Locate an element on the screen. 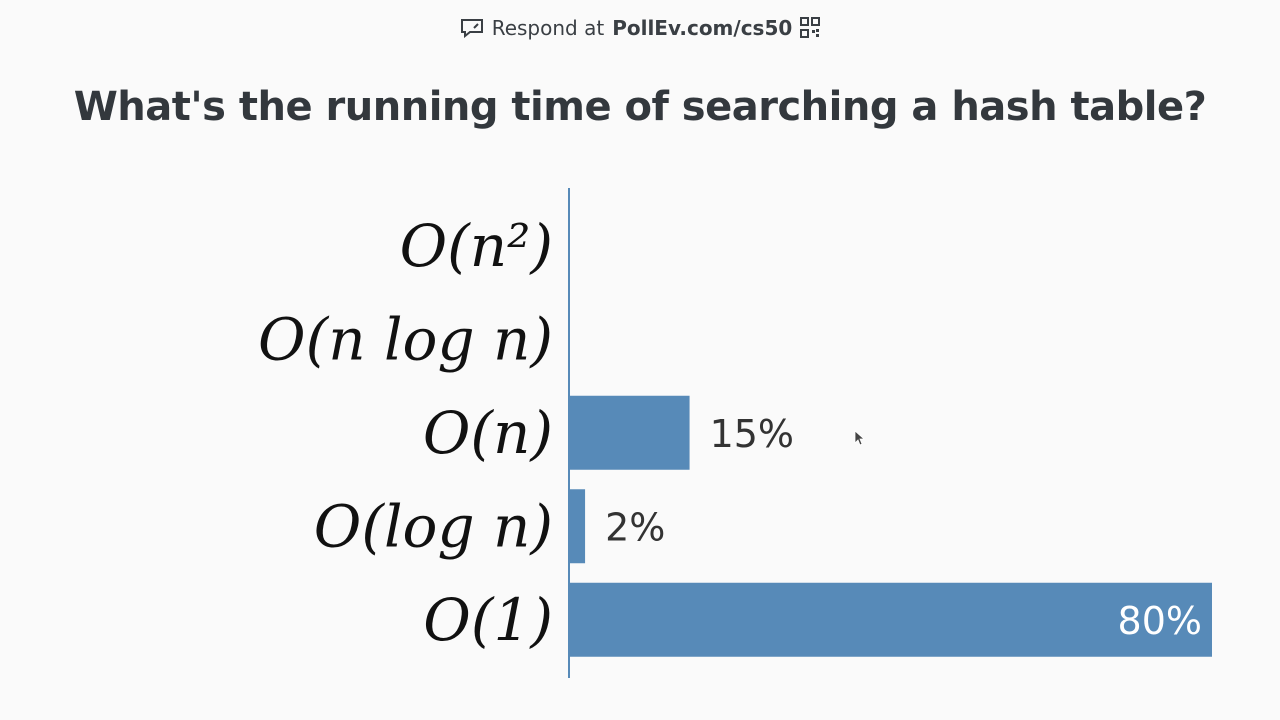  chat-icon is located at coordinates (471, 28).